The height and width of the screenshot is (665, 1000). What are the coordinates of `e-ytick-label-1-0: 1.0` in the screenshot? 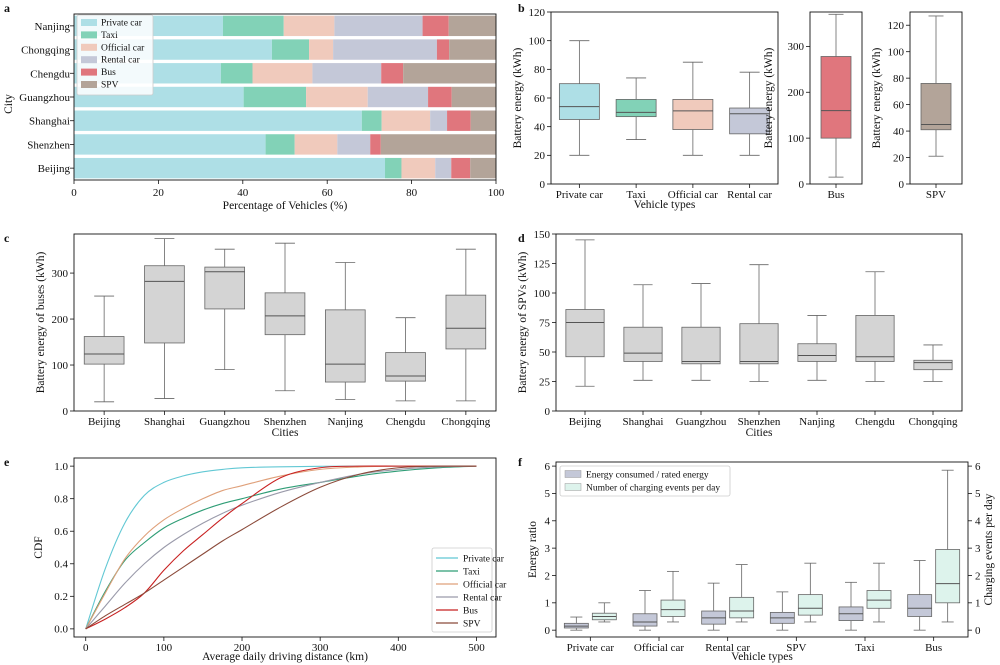 It's located at (61, 467).